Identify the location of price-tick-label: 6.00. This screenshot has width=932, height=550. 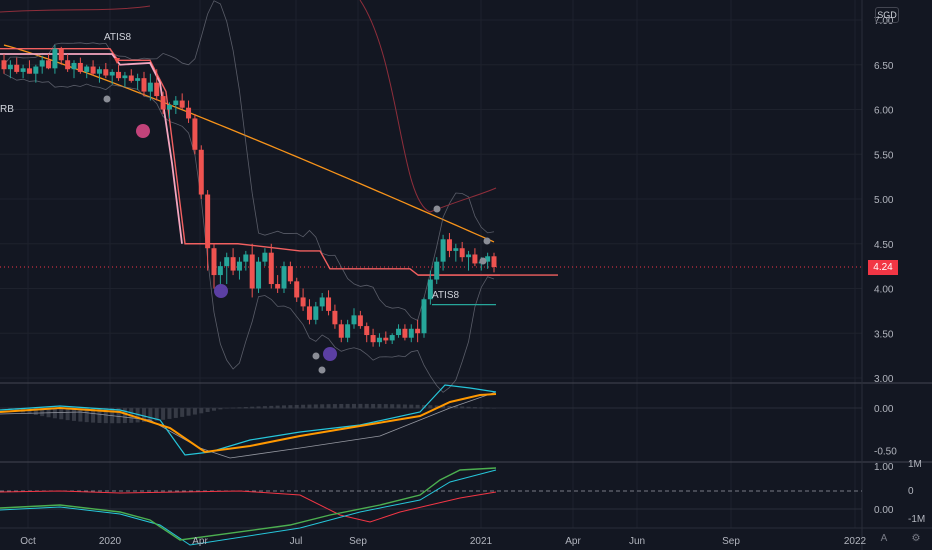
(884, 111).